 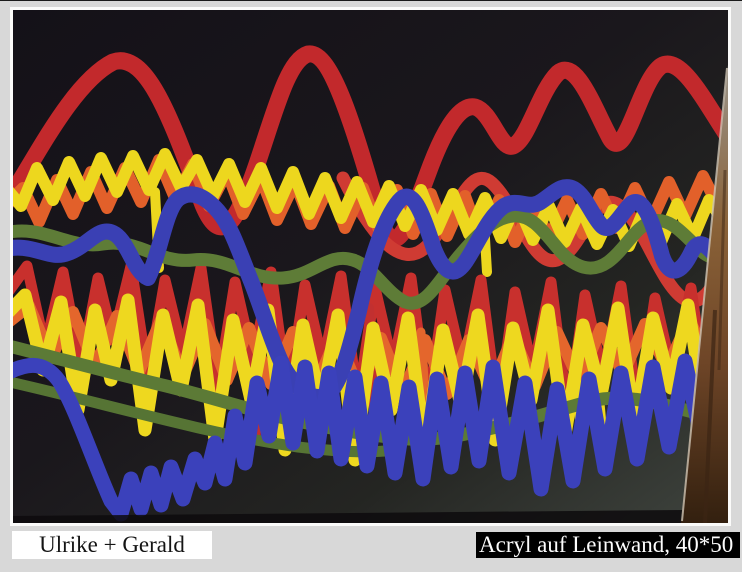 What do you see at coordinates (608, 545) in the screenshot?
I see `medium-caption: Acryl auf Leinwand, 40*50` at bounding box center [608, 545].